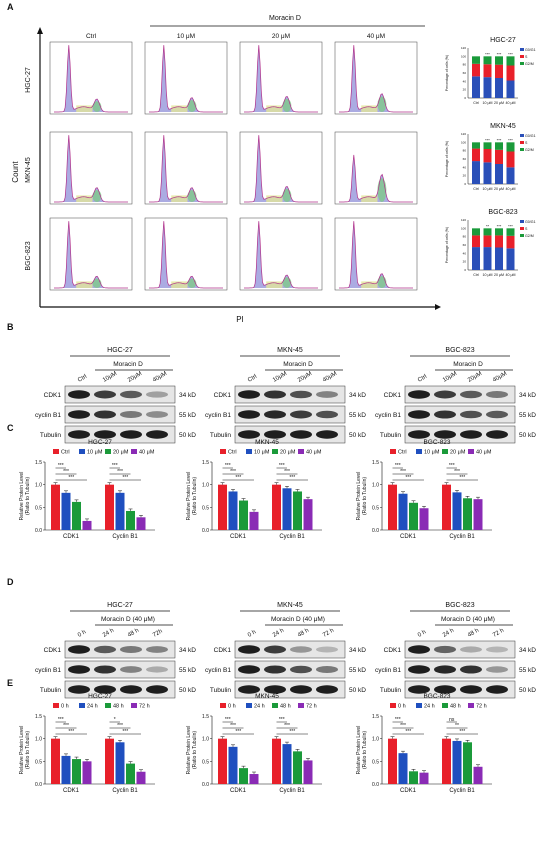 The width and height of the screenshot is (550, 842). I want to click on stacked-tick: 120, so click(463, 134).